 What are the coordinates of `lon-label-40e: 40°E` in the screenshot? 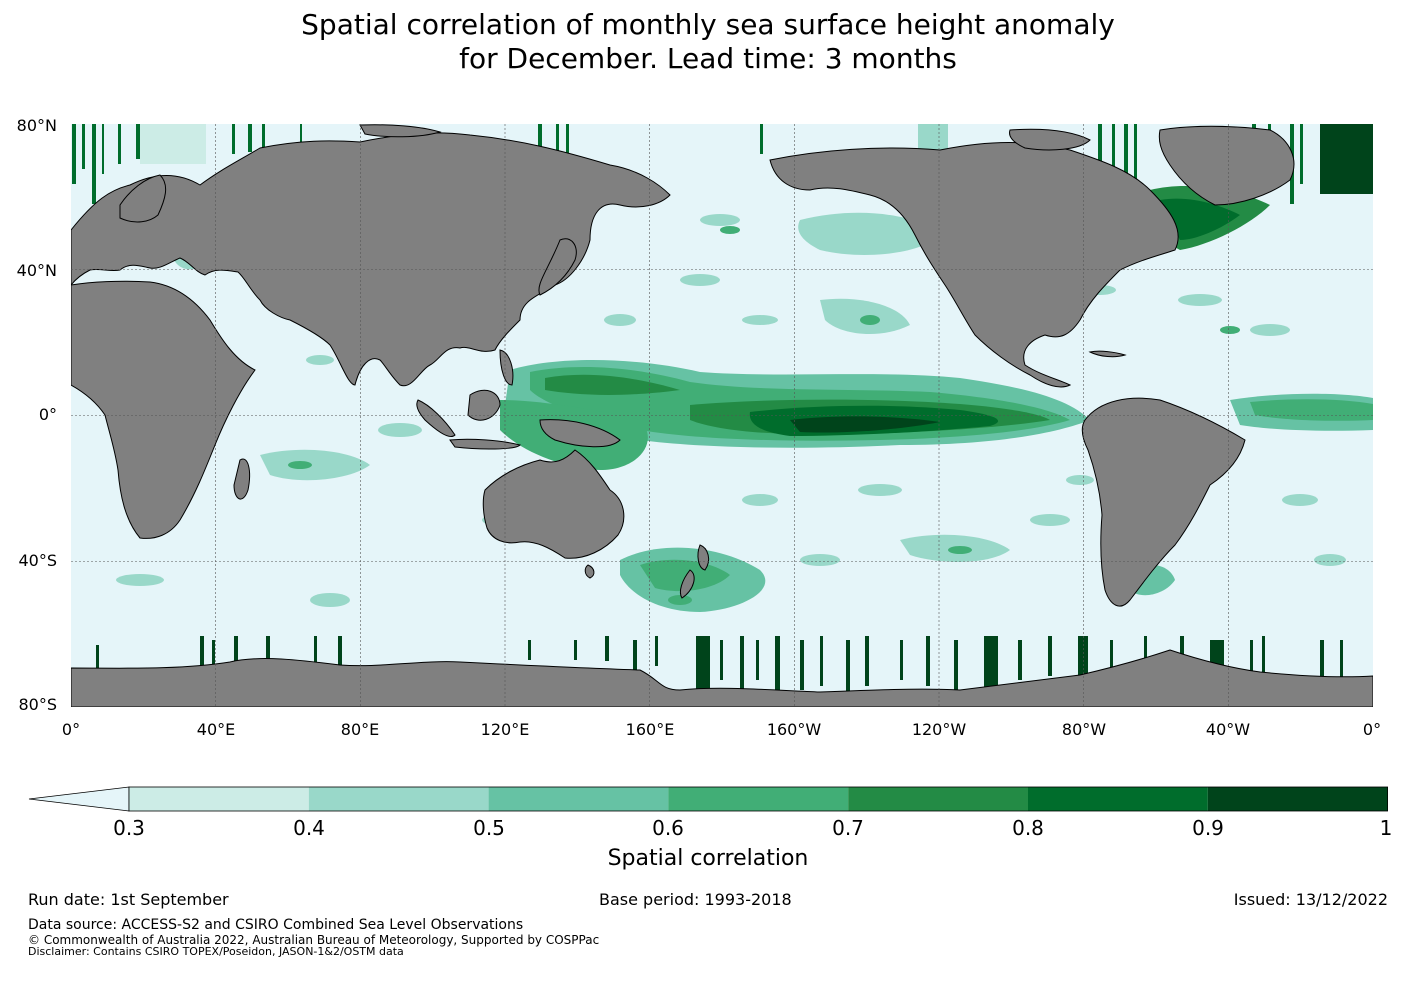 It's located at (216, 729).